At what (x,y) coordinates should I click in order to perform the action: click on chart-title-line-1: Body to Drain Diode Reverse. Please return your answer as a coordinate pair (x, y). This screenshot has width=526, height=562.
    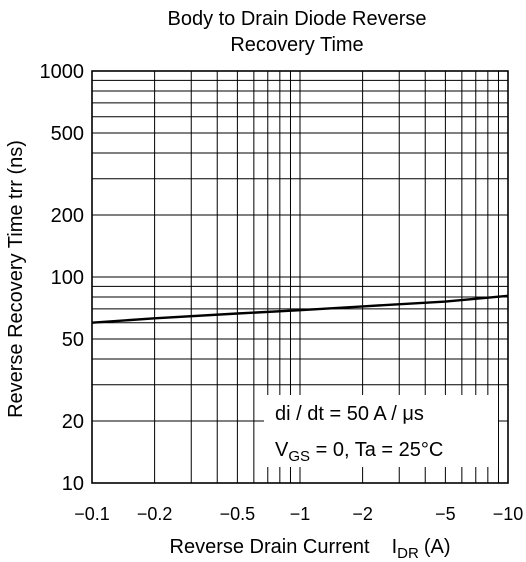
    Looking at the image, I should click on (296, 19).